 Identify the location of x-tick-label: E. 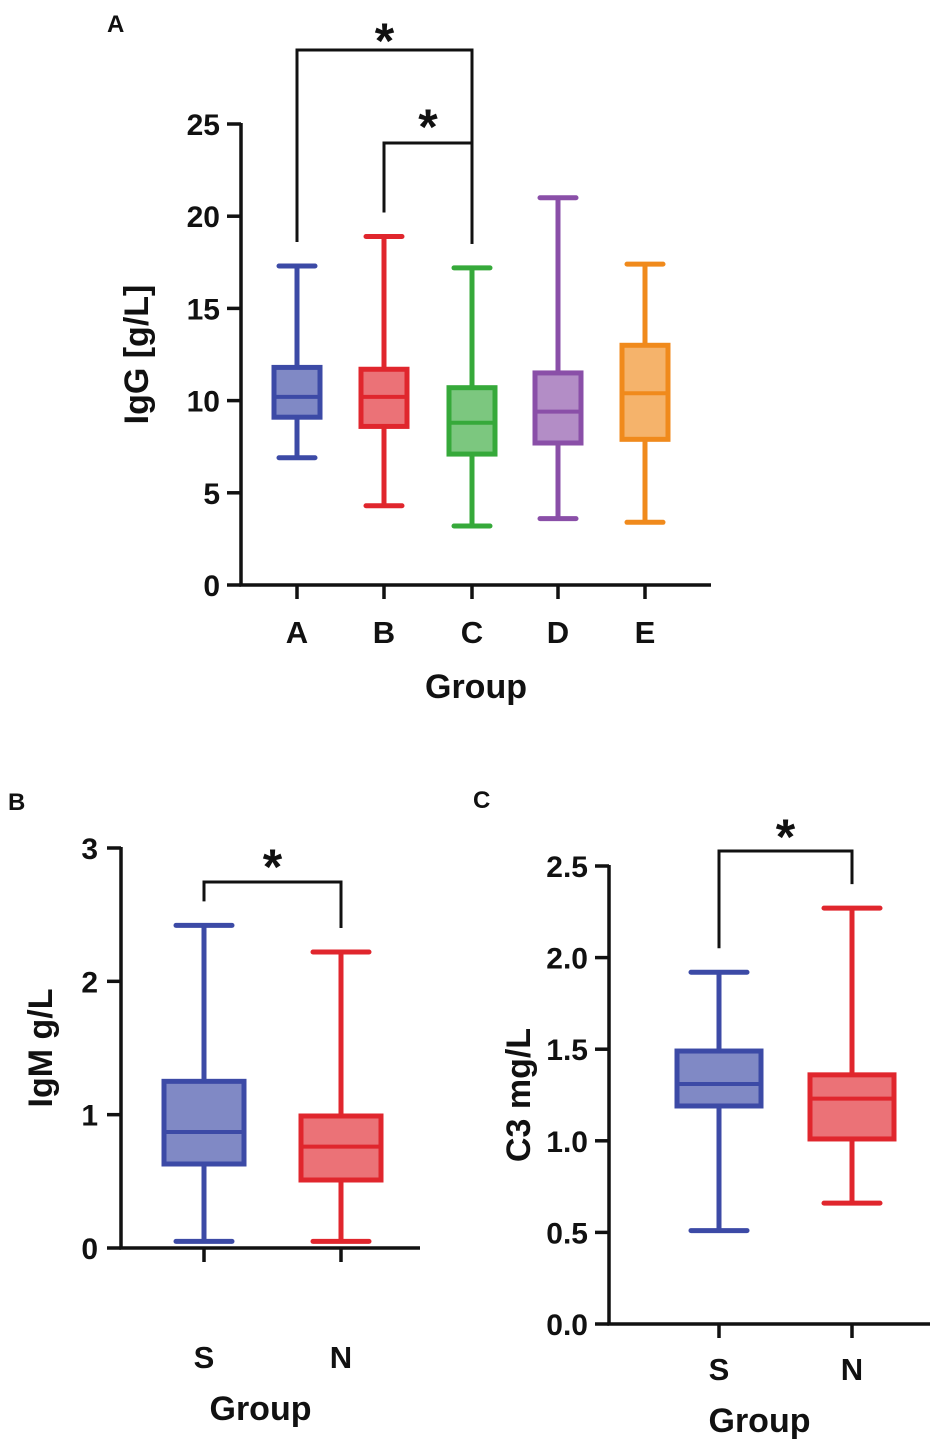
(645, 632).